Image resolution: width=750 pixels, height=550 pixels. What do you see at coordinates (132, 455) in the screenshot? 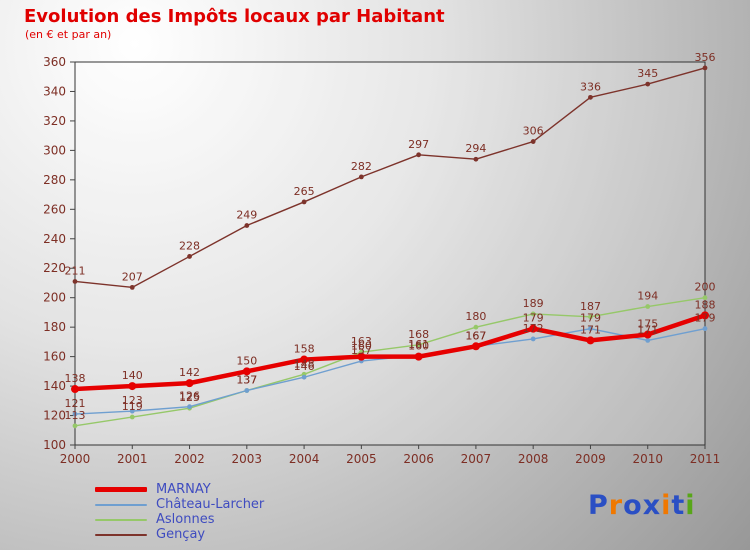
I see `x-tick: 2001` at bounding box center [132, 455].